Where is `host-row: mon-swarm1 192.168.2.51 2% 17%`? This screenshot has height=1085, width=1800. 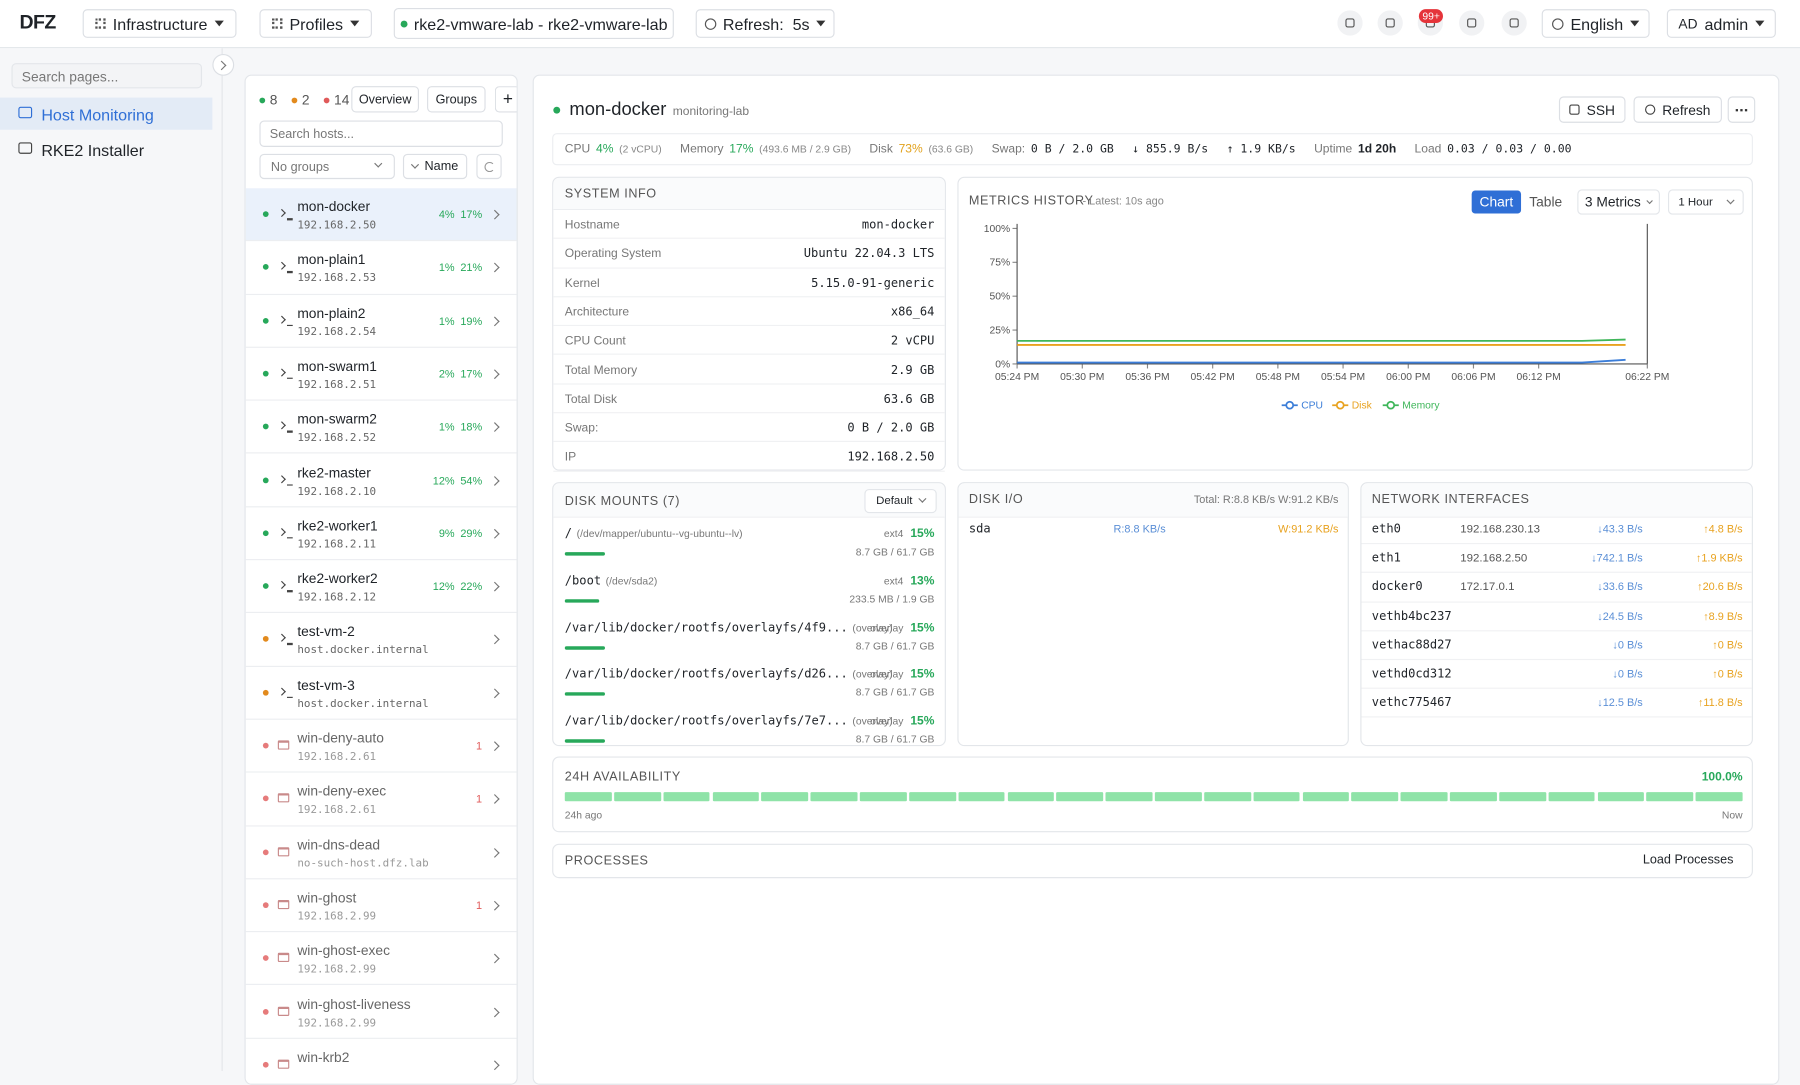 host-row: mon-swarm1 192.168.2.51 2% 17% is located at coordinates (381, 374).